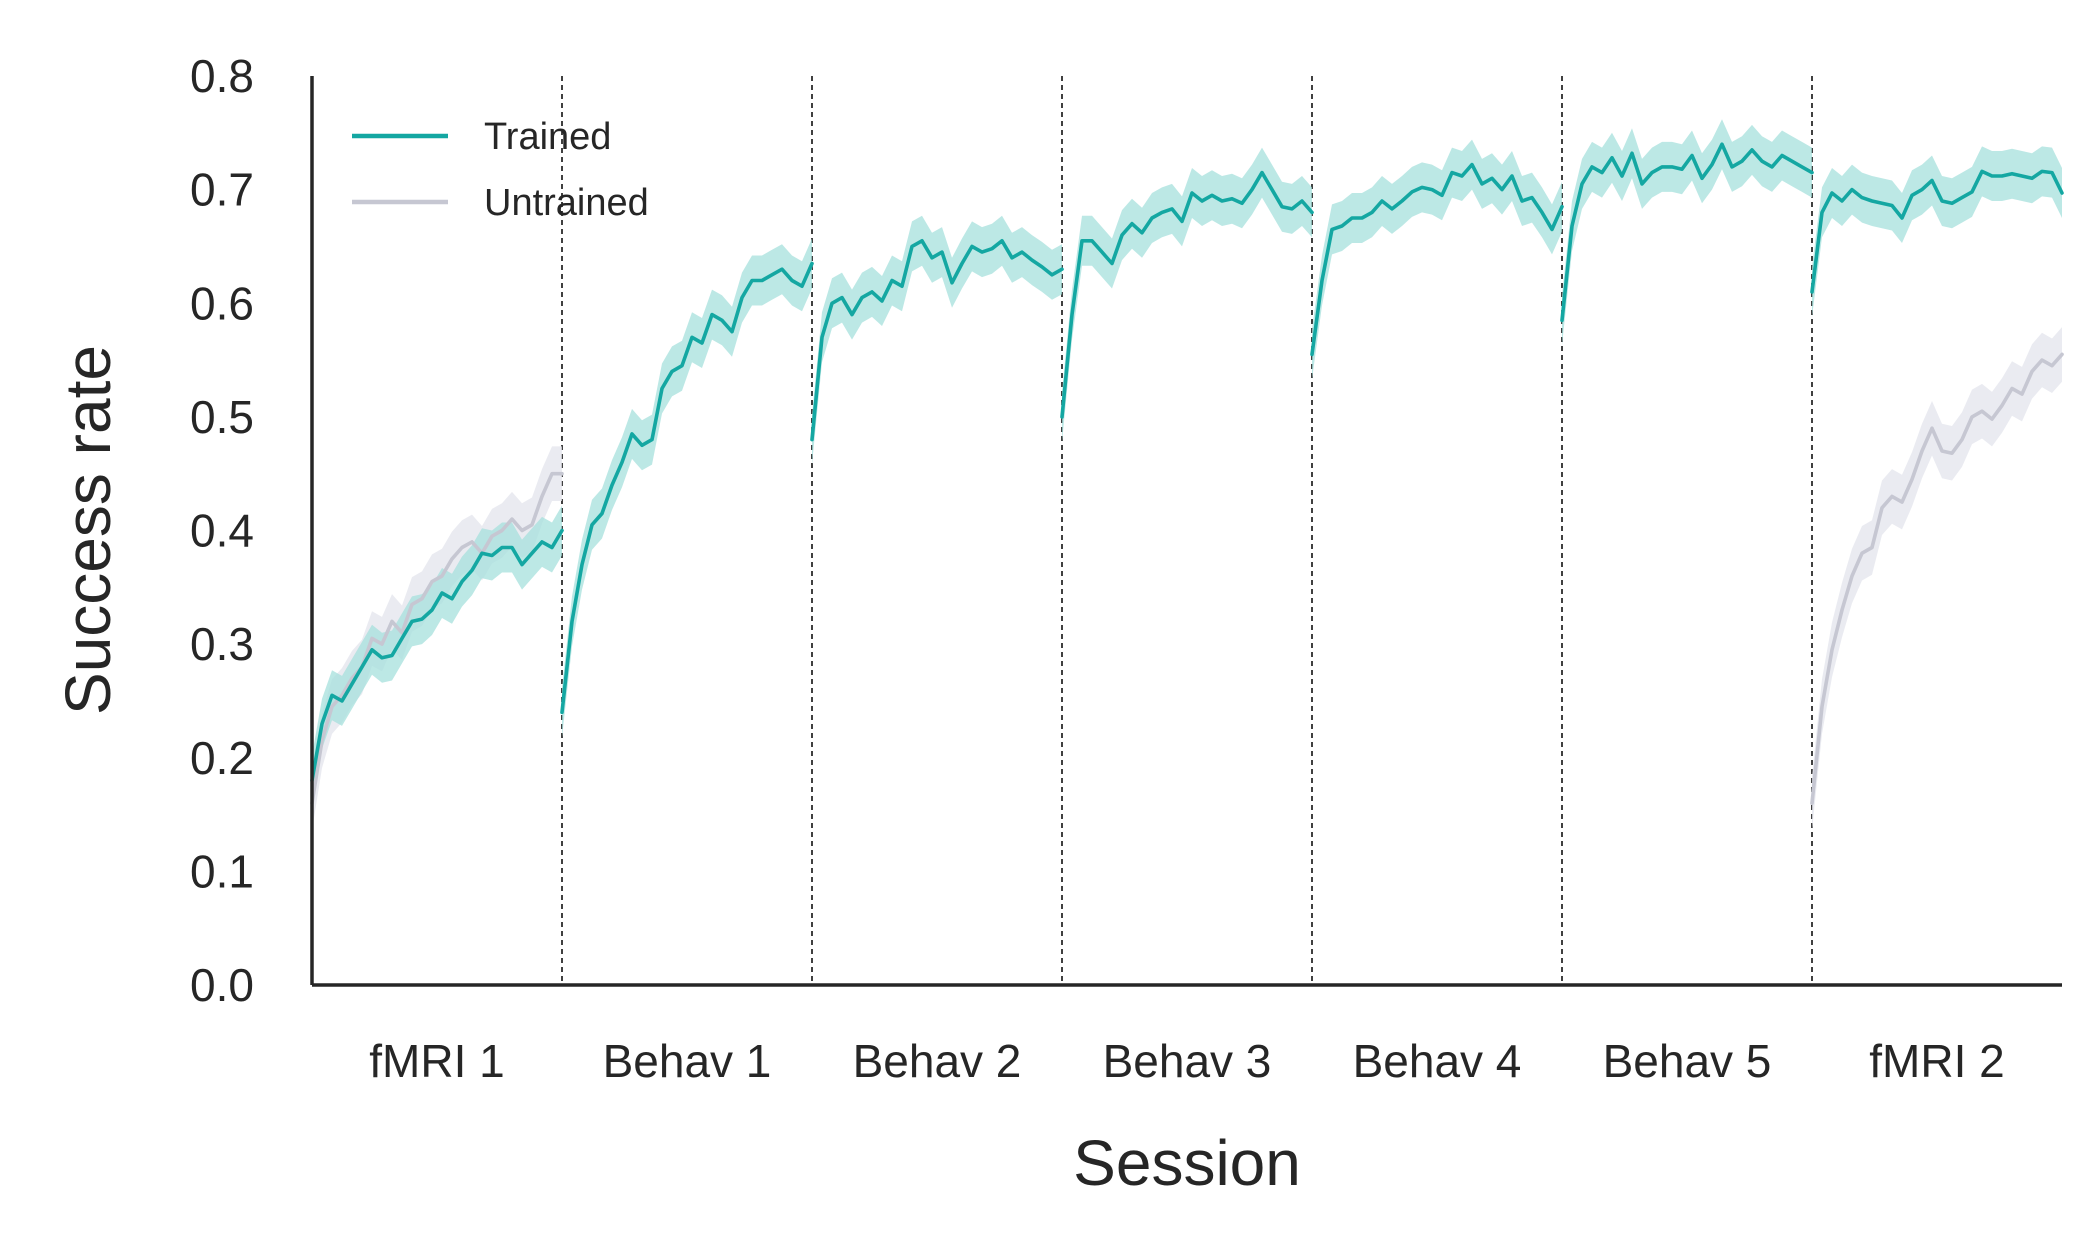 The width and height of the screenshot is (2100, 1260). Describe the element at coordinates (222, 871) in the screenshot. I see `y-tick-label: 0.1` at that location.